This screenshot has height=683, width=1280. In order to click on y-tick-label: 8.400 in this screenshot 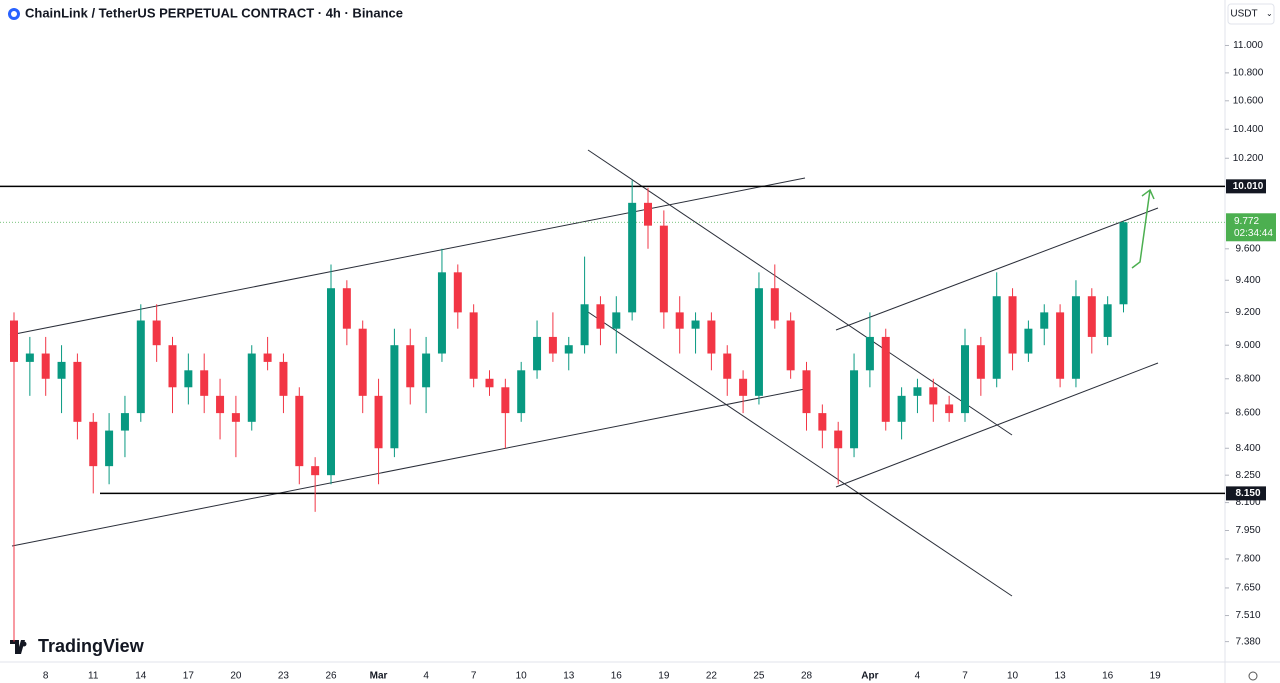, I will do `click(1247, 448)`.